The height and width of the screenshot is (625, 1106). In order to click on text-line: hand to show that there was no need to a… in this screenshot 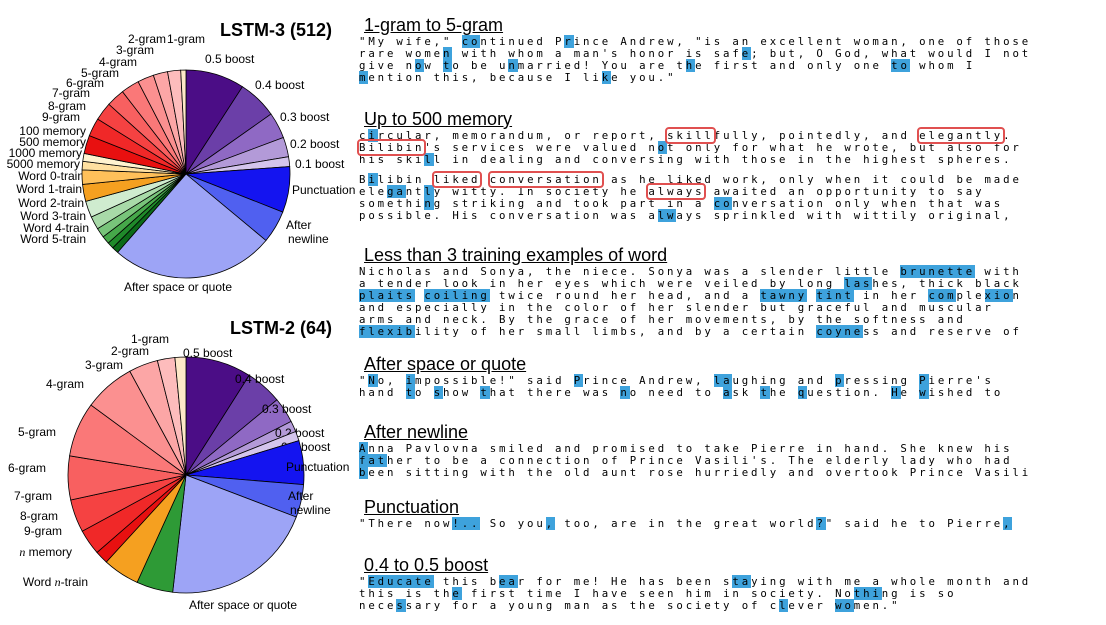, I will do `click(681, 392)`.